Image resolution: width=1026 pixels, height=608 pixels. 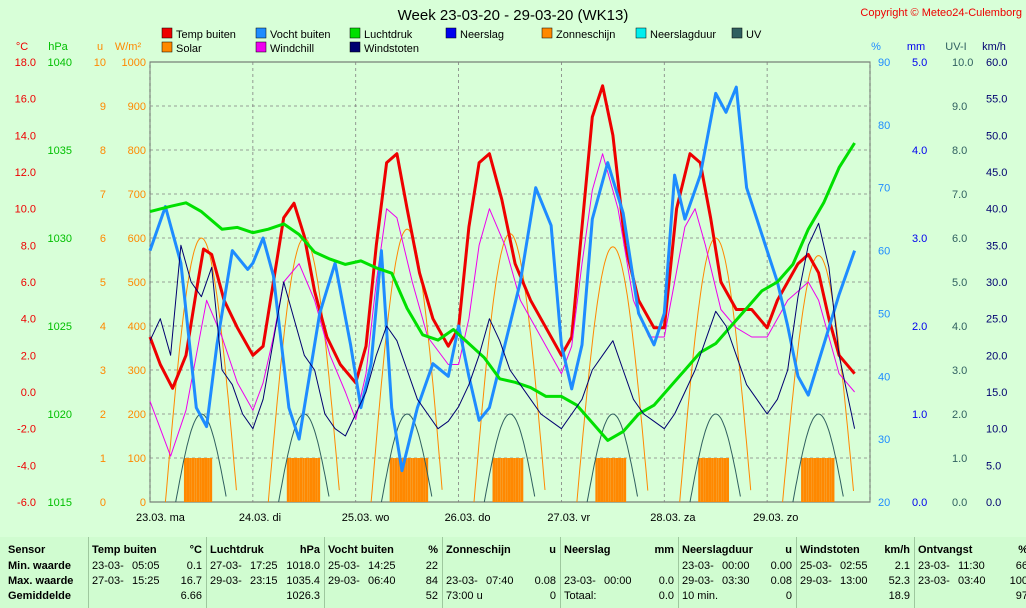 I want to click on stats-time: 02:55, so click(x=854, y=566).